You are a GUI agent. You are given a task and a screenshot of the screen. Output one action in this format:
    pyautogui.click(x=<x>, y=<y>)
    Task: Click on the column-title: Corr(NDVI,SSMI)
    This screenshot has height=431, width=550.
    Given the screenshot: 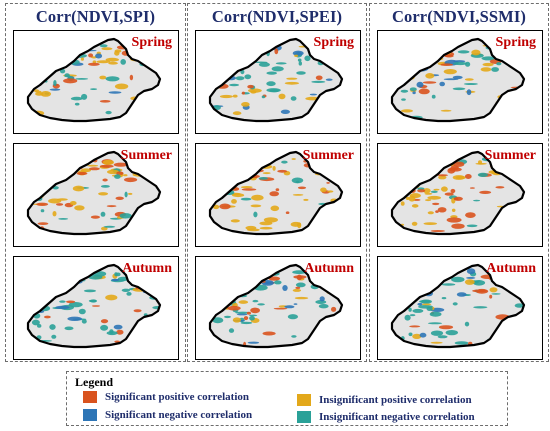 What is the action you would take?
    pyautogui.click(x=459, y=16)
    